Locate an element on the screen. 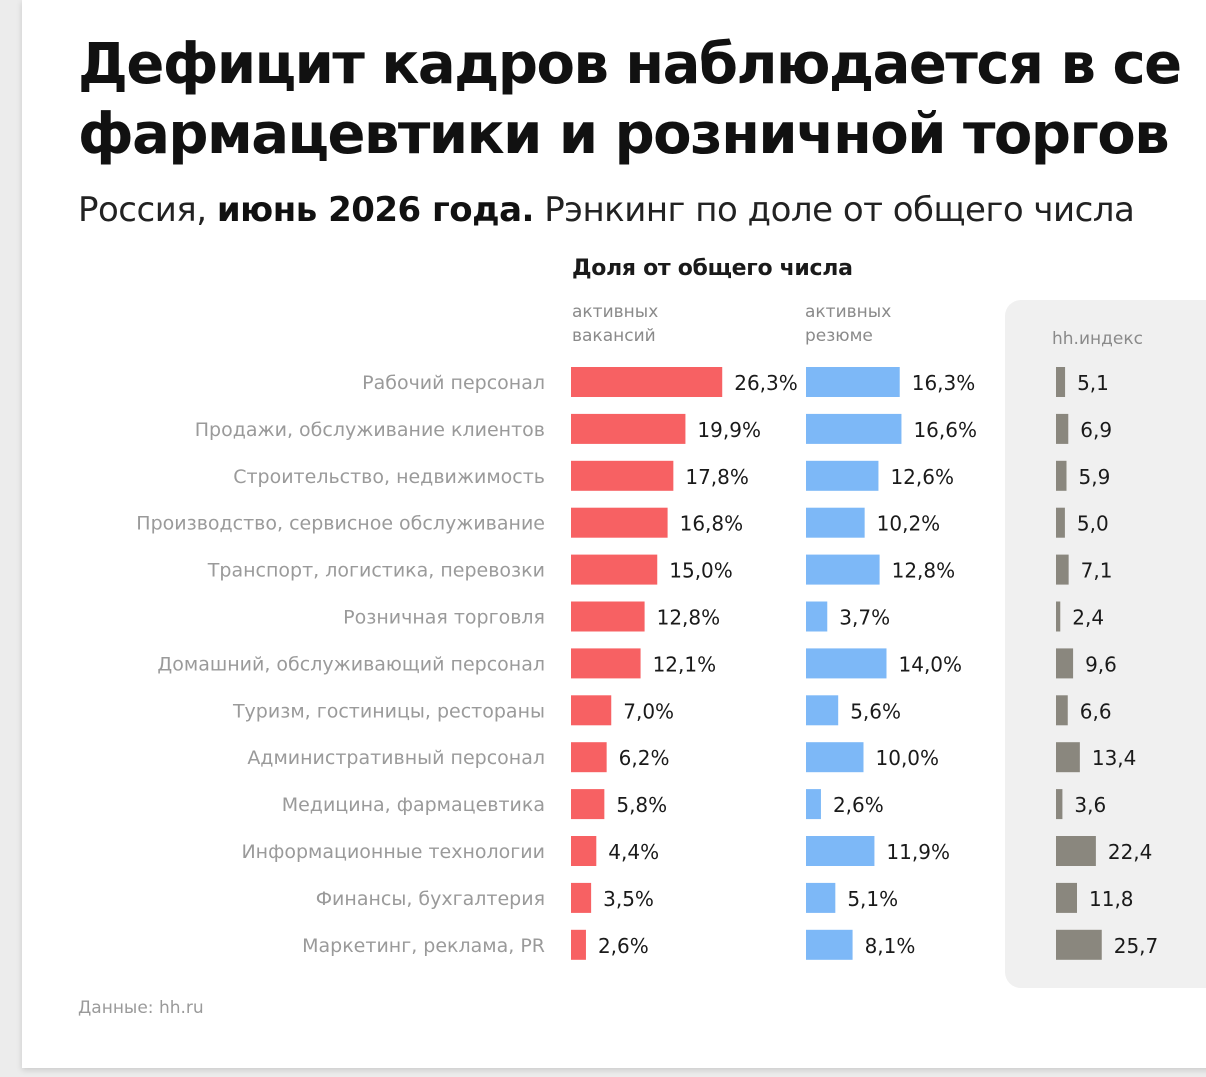  subtitle-date: июнь 2026 года. is located at coordinates (375, 210).